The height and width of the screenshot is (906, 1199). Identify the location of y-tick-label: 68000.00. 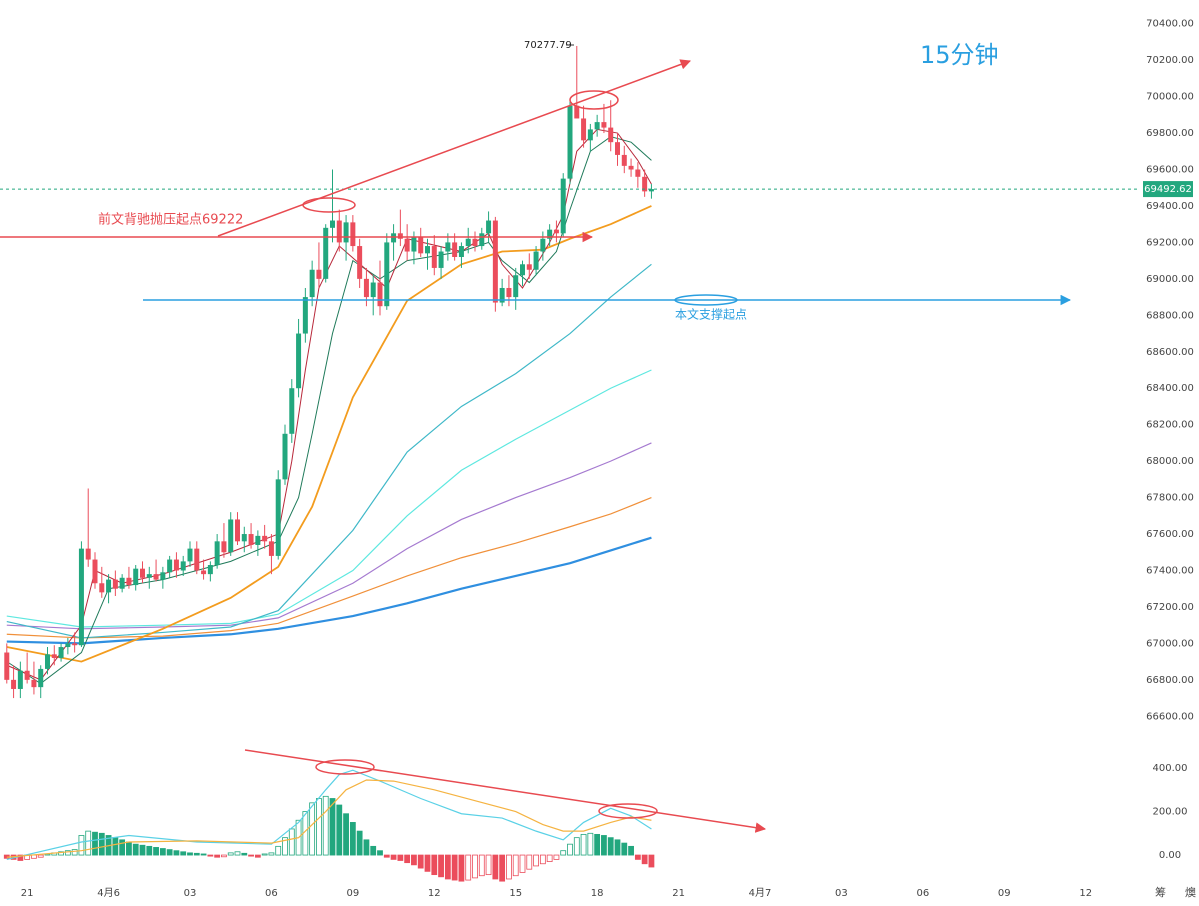
(1170, 461).